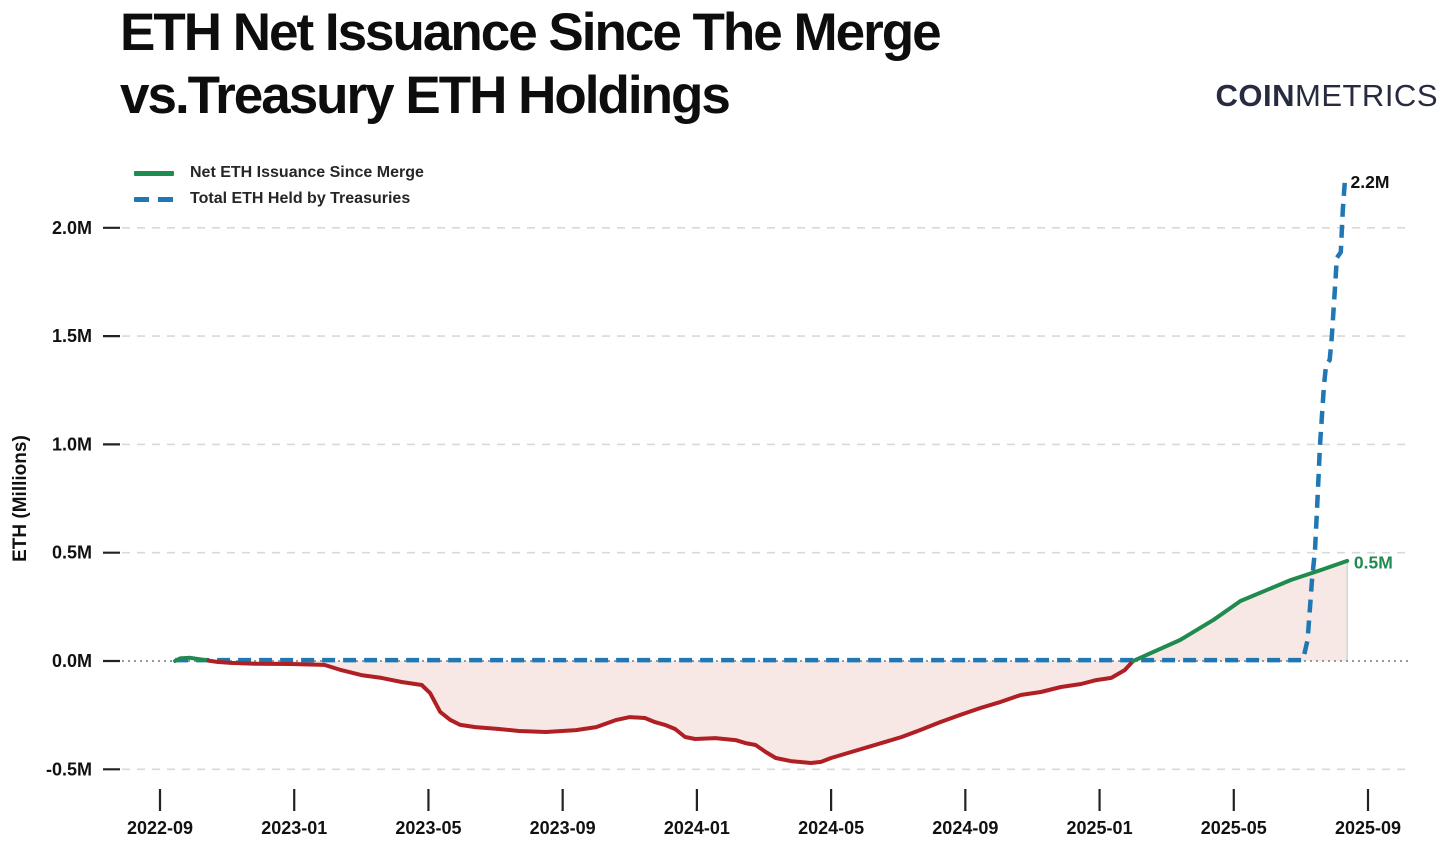 The image size is (1456, 848). What do you see at coordinates (1370, 182) in the screenshot?
I see `annotation-2.2M: 2.2M` at bounding box center [1370, 182].